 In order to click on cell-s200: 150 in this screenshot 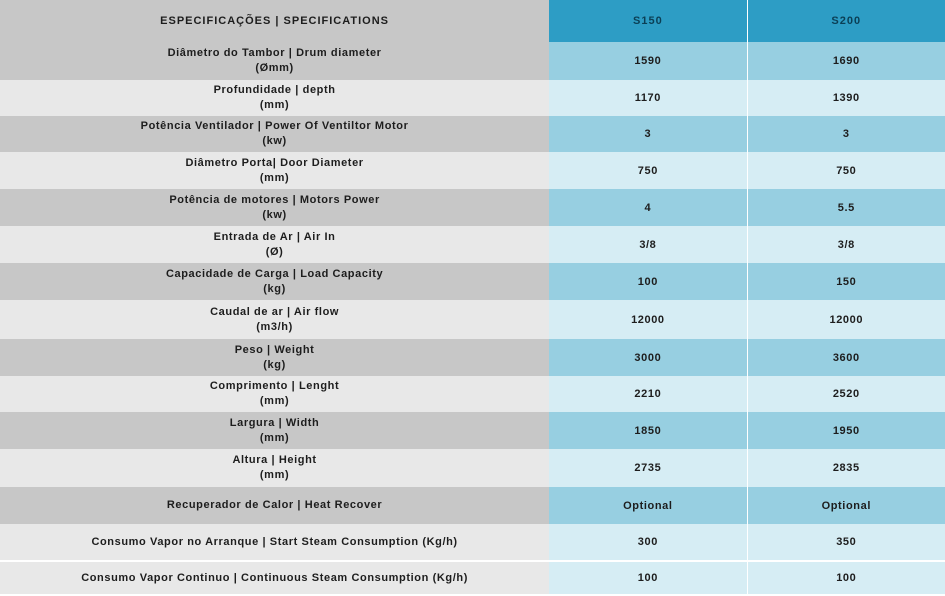, I will do `click(846, 281)`.